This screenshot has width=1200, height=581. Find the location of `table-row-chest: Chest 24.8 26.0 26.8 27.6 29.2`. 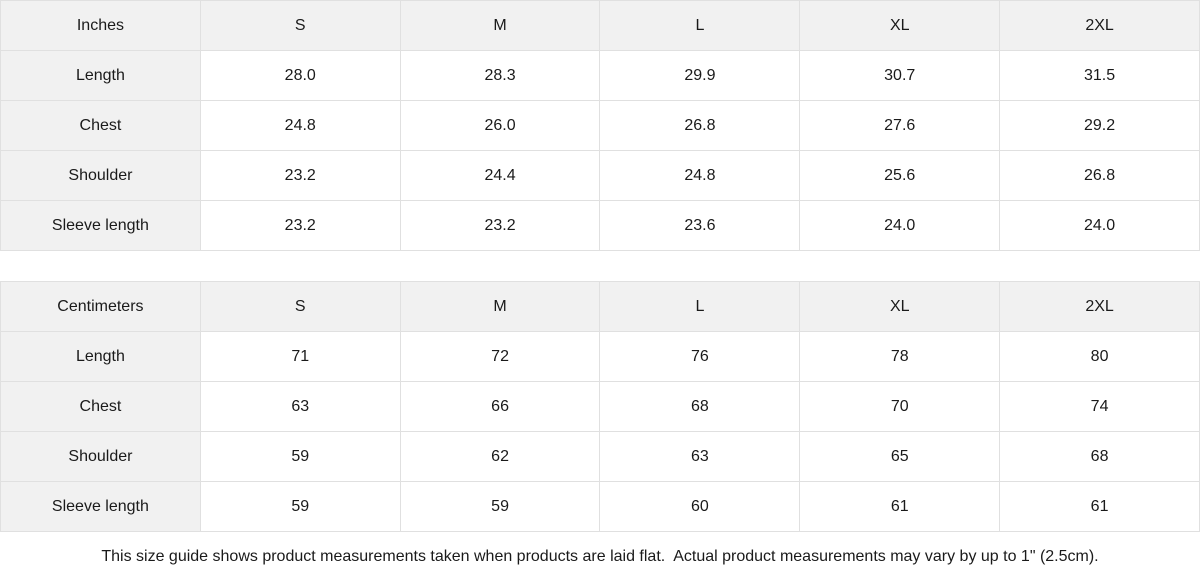

table-row-chest: Chest 24.8 26.0 26.8 27.6 29.2 is located at coordinates (600, 125).